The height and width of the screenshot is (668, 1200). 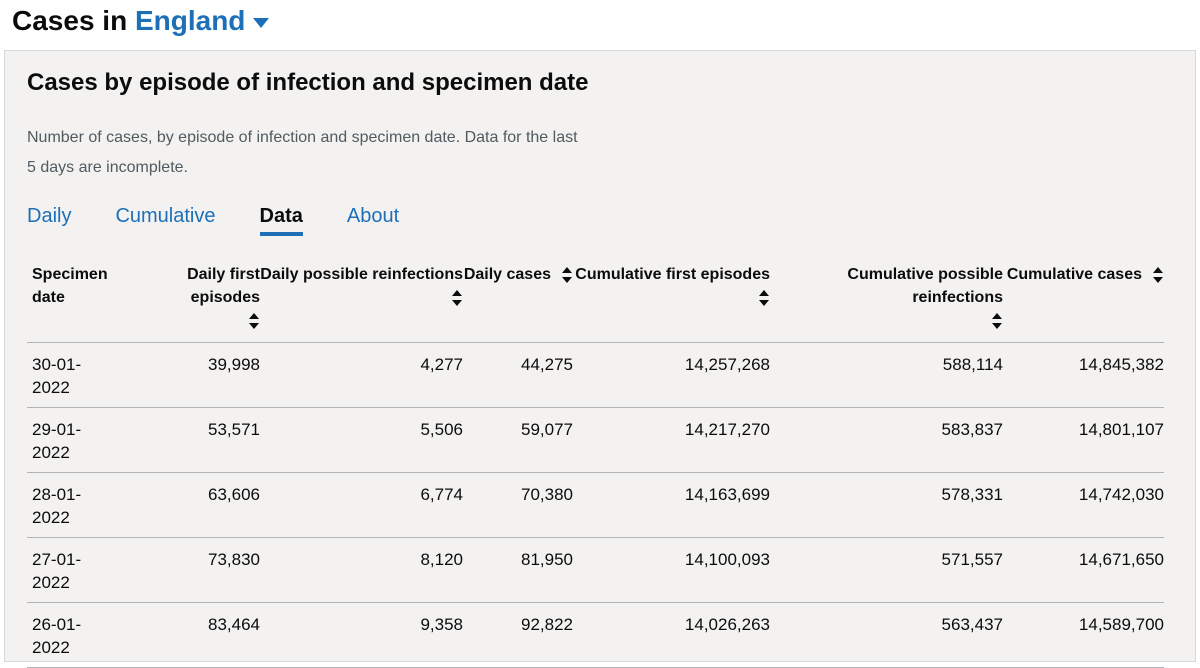 What do you see at coordinates (672, 275) in the screenshot?
I see `column-label: Cumulative first episodes` at bounding box center [672, 275].